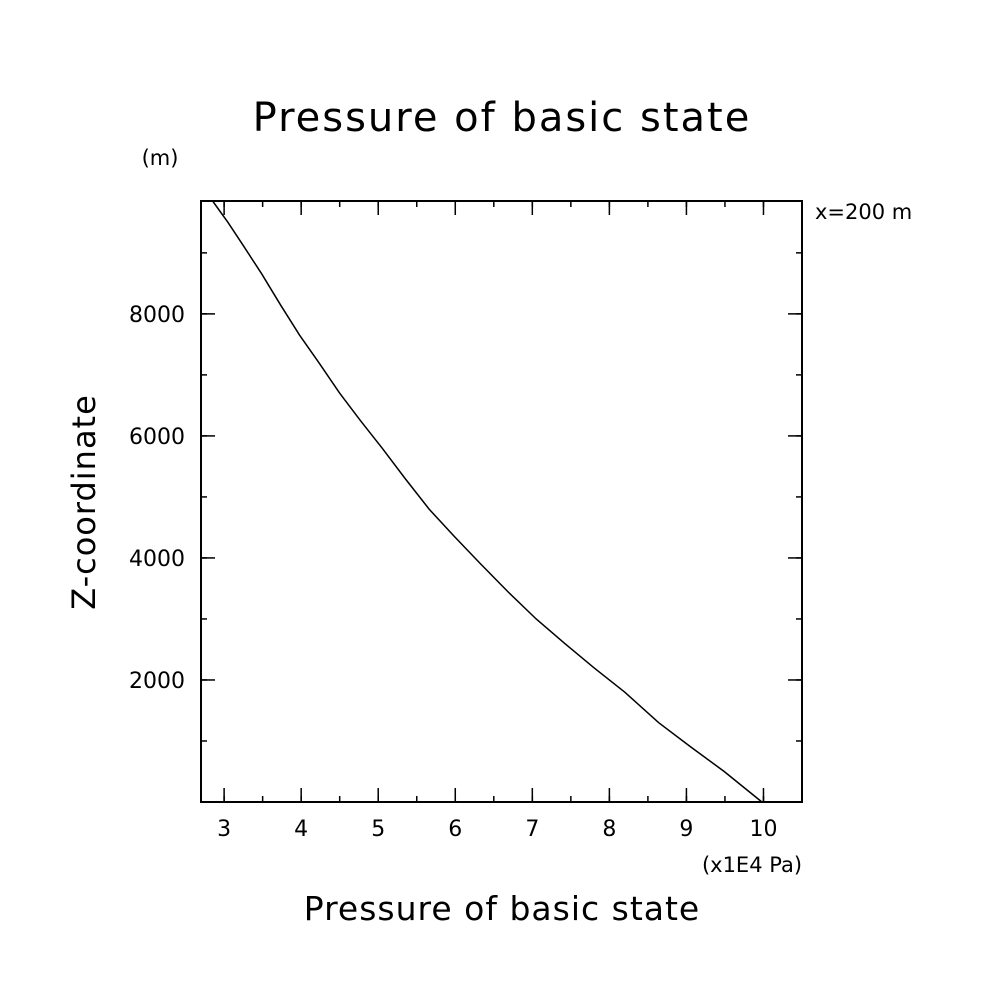 This screenshot has width=1004, height=1004. What do you see at coordinates (455, 829) in the screenshot?
I see `x-tick-label: 6` at bounding box center [455, 829].